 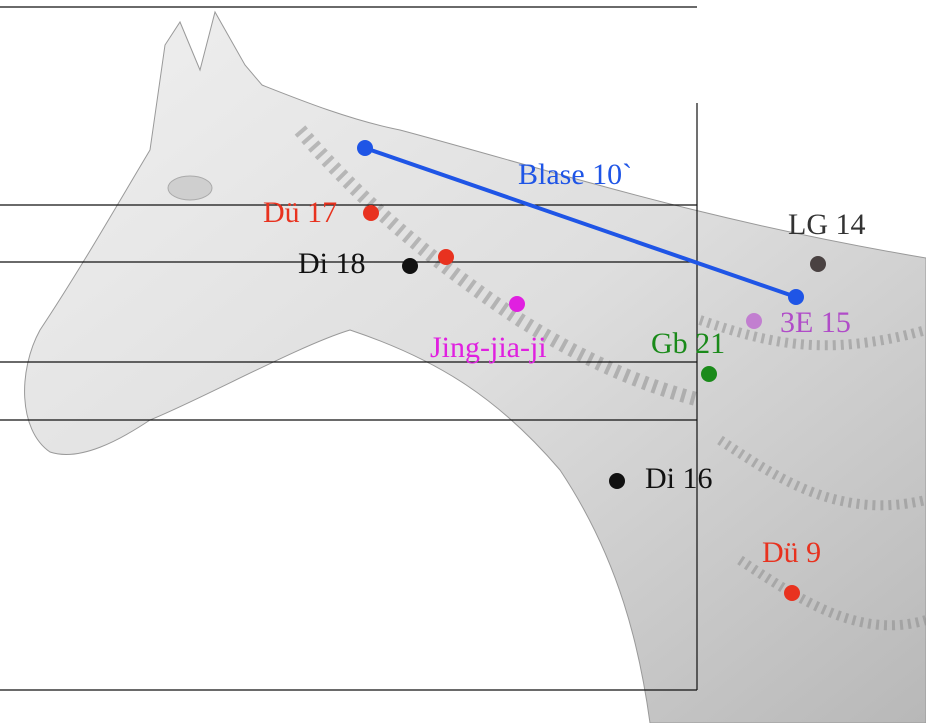 I want to click on meridian-line, so click(x=580, y=222).